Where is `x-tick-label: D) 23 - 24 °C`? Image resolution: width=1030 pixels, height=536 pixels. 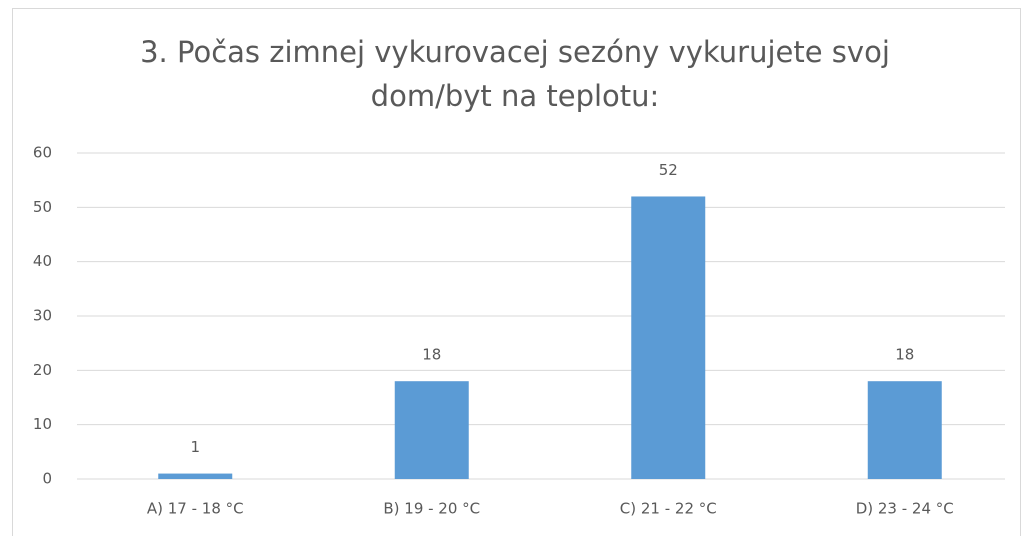
x-tick-label: D) 23 - 24 °C is located at coordinates (905, 509).